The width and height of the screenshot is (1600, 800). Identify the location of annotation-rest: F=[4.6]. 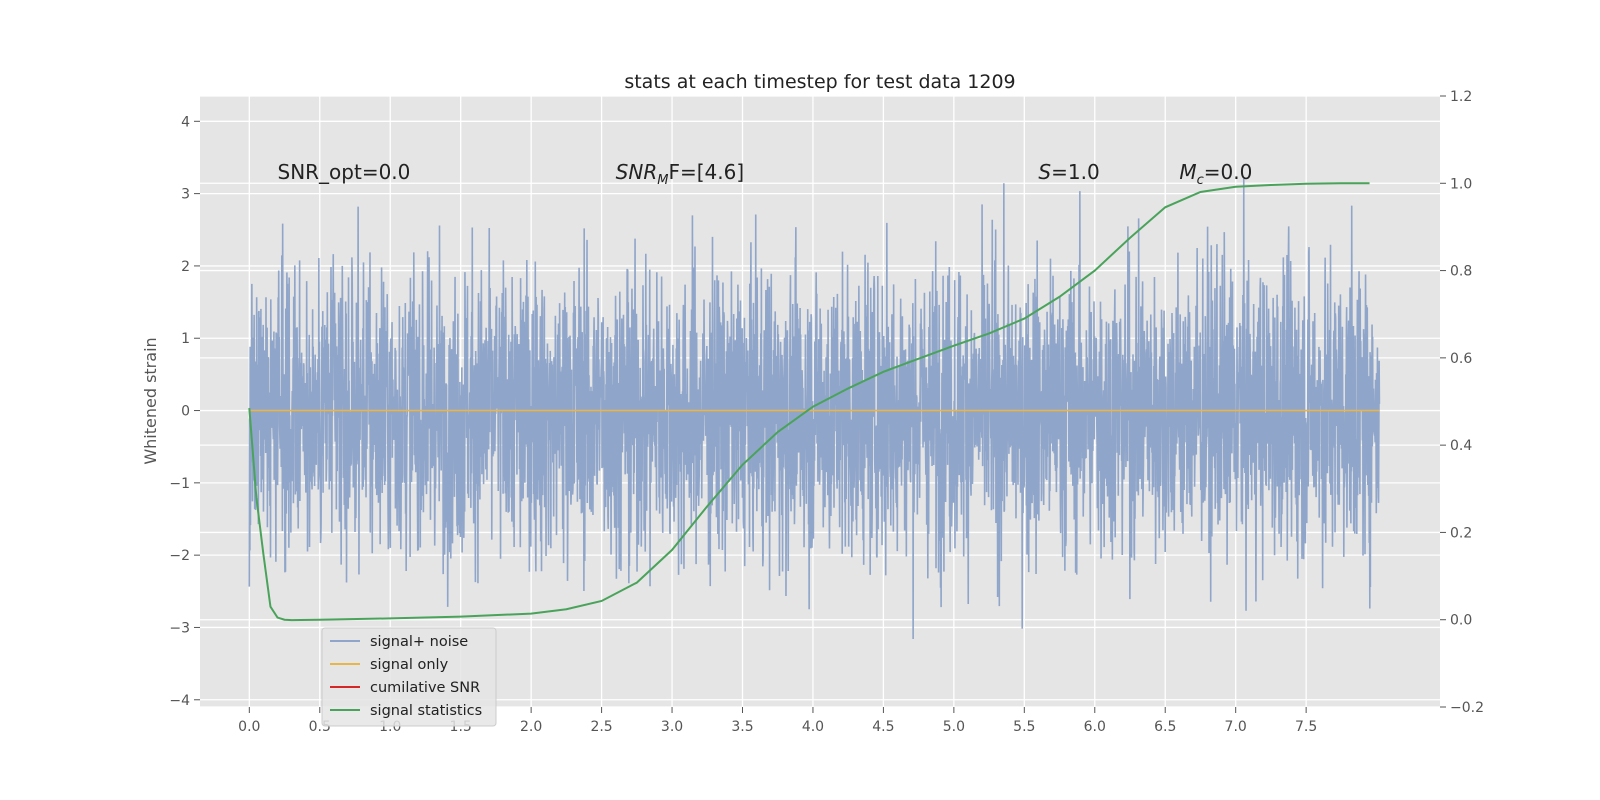
(706, 172).